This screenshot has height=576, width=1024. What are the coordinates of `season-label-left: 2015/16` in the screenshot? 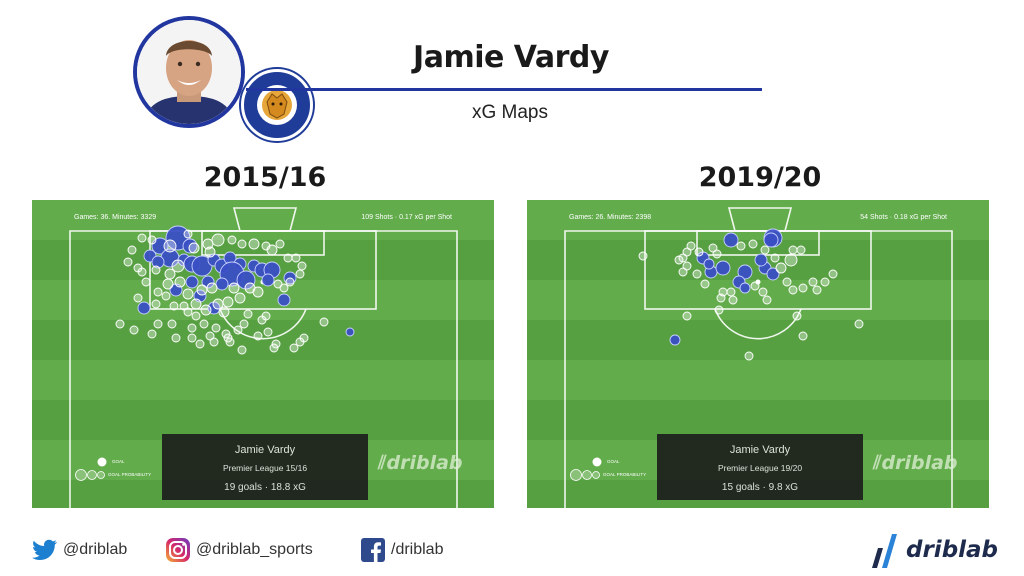 It's located at (265, 177).